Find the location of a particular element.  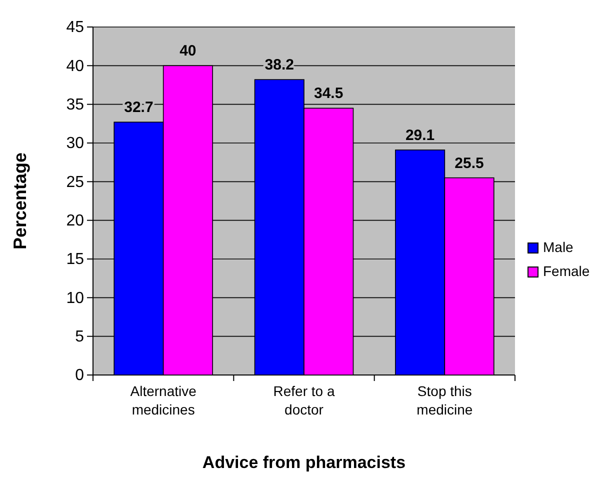

y-tick-label: 45 is located at coordinates (75, 27).